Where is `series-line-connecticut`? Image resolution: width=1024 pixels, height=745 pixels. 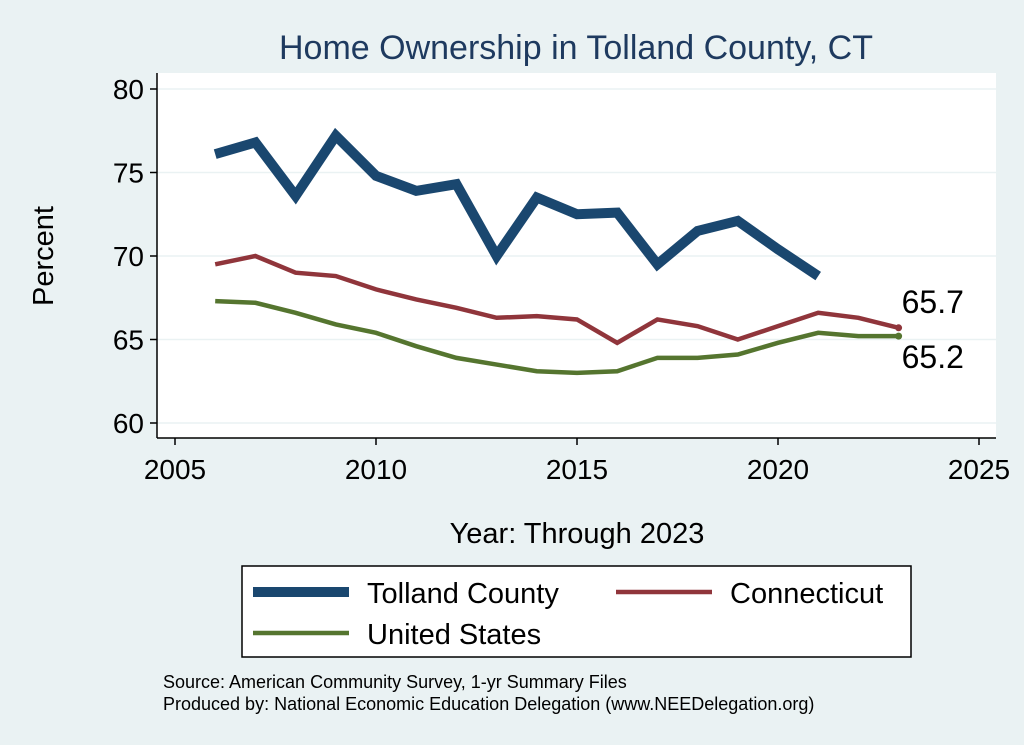 series-line-connecticut is located at coordinates (557, 299).